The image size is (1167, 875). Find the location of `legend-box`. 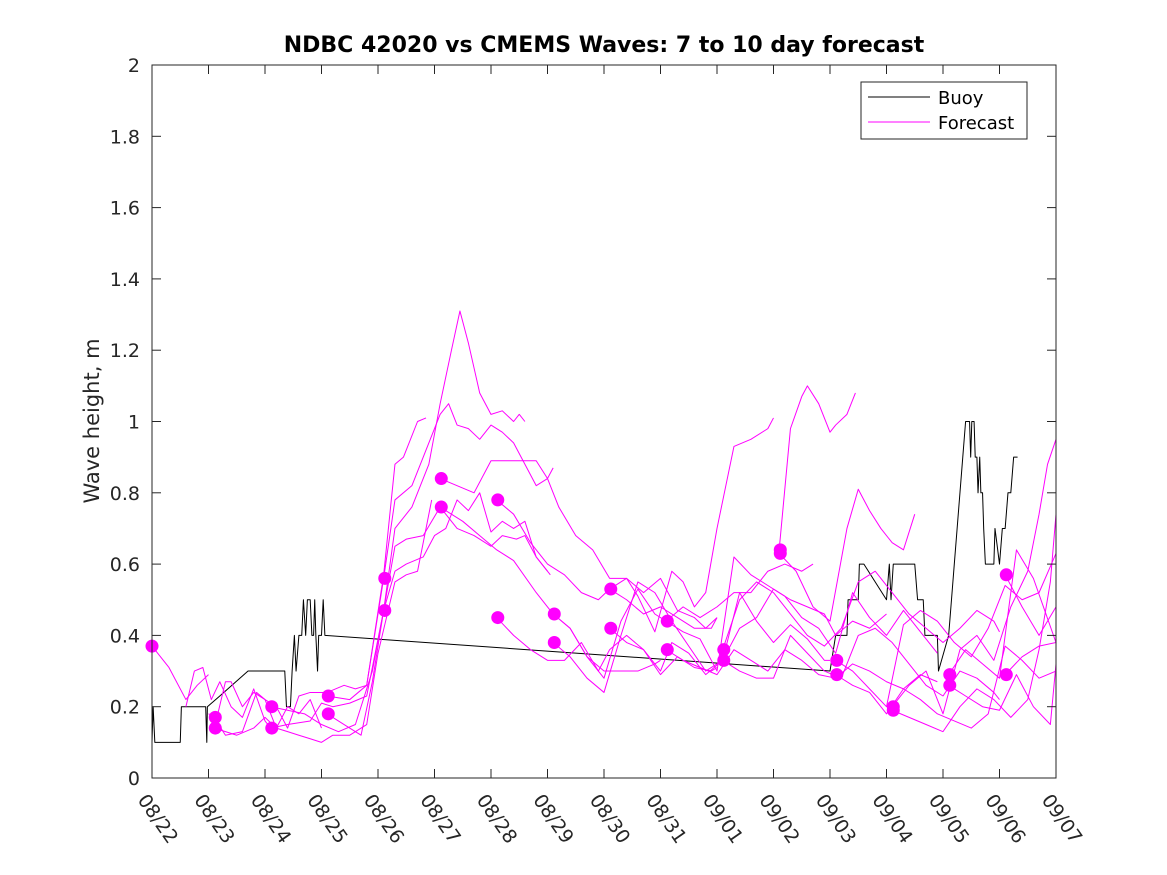

legend-box is located at coordinates (944, 110).